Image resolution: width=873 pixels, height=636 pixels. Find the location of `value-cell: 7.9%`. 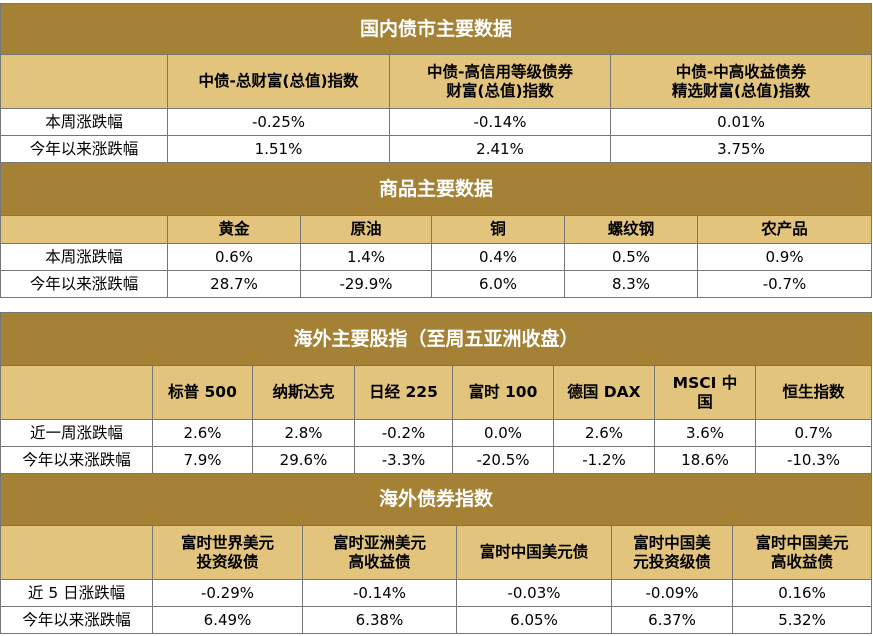

value-cell: 7.9% is located at coordinates (202, 460).